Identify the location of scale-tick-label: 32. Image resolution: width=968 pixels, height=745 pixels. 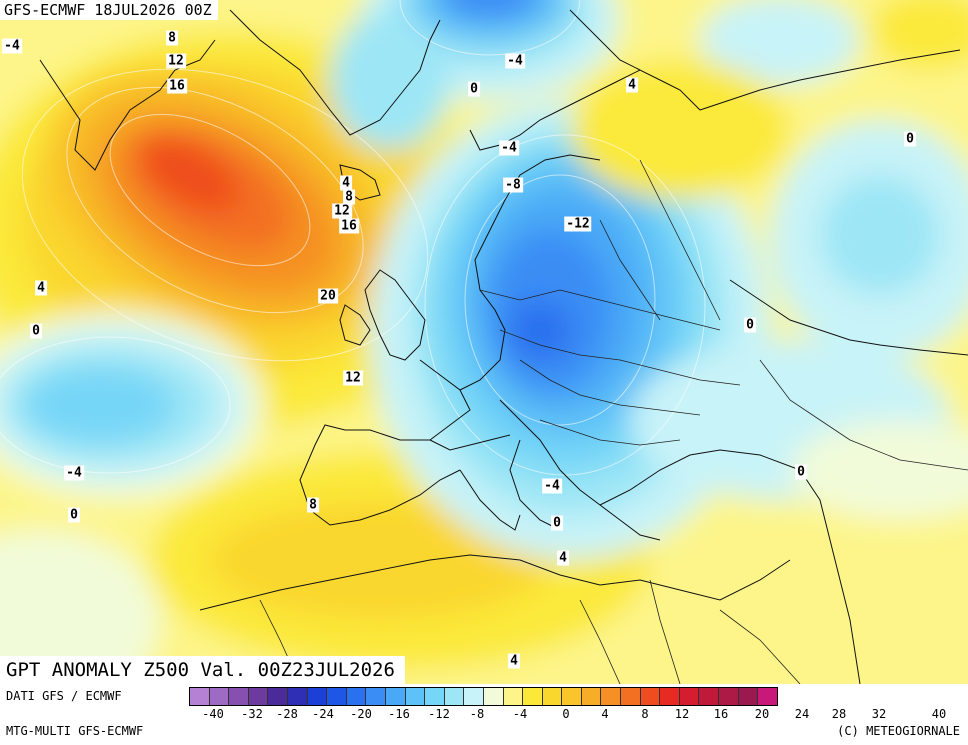
(879, 714).